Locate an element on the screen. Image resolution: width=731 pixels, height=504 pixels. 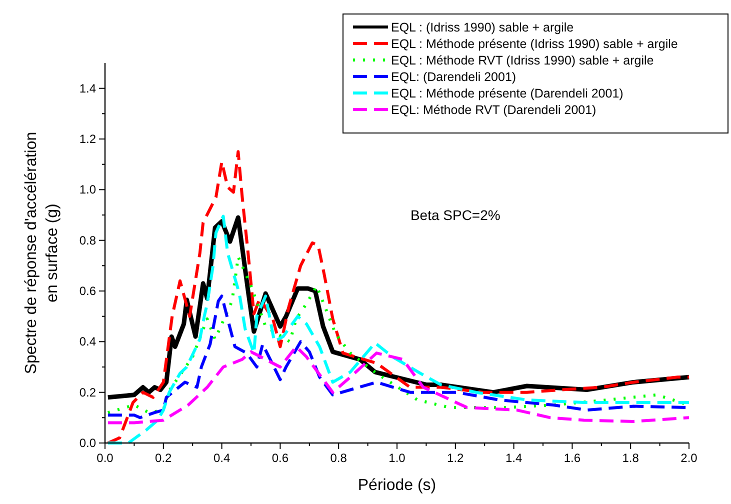
legend-label: EQL : Méthode présente (Darendeli 2001) is located at coordinates (507, 93).